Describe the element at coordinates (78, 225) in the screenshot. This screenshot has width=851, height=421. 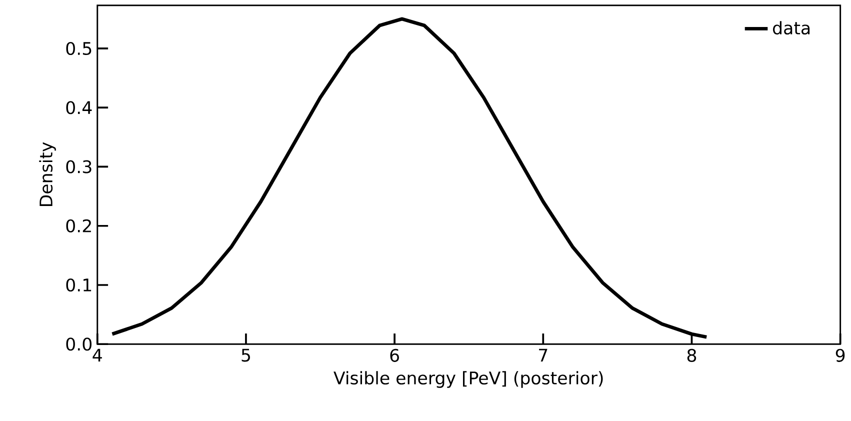
I see `y-tick-label: 0.2` at that location.